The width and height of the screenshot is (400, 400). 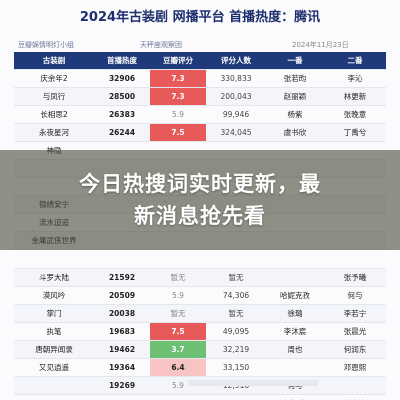 What do you see at coordinates (295, 96) in the screenshot?
I see `table-cell-lead1: 赵丽颖` at bounding box center [295, 96].